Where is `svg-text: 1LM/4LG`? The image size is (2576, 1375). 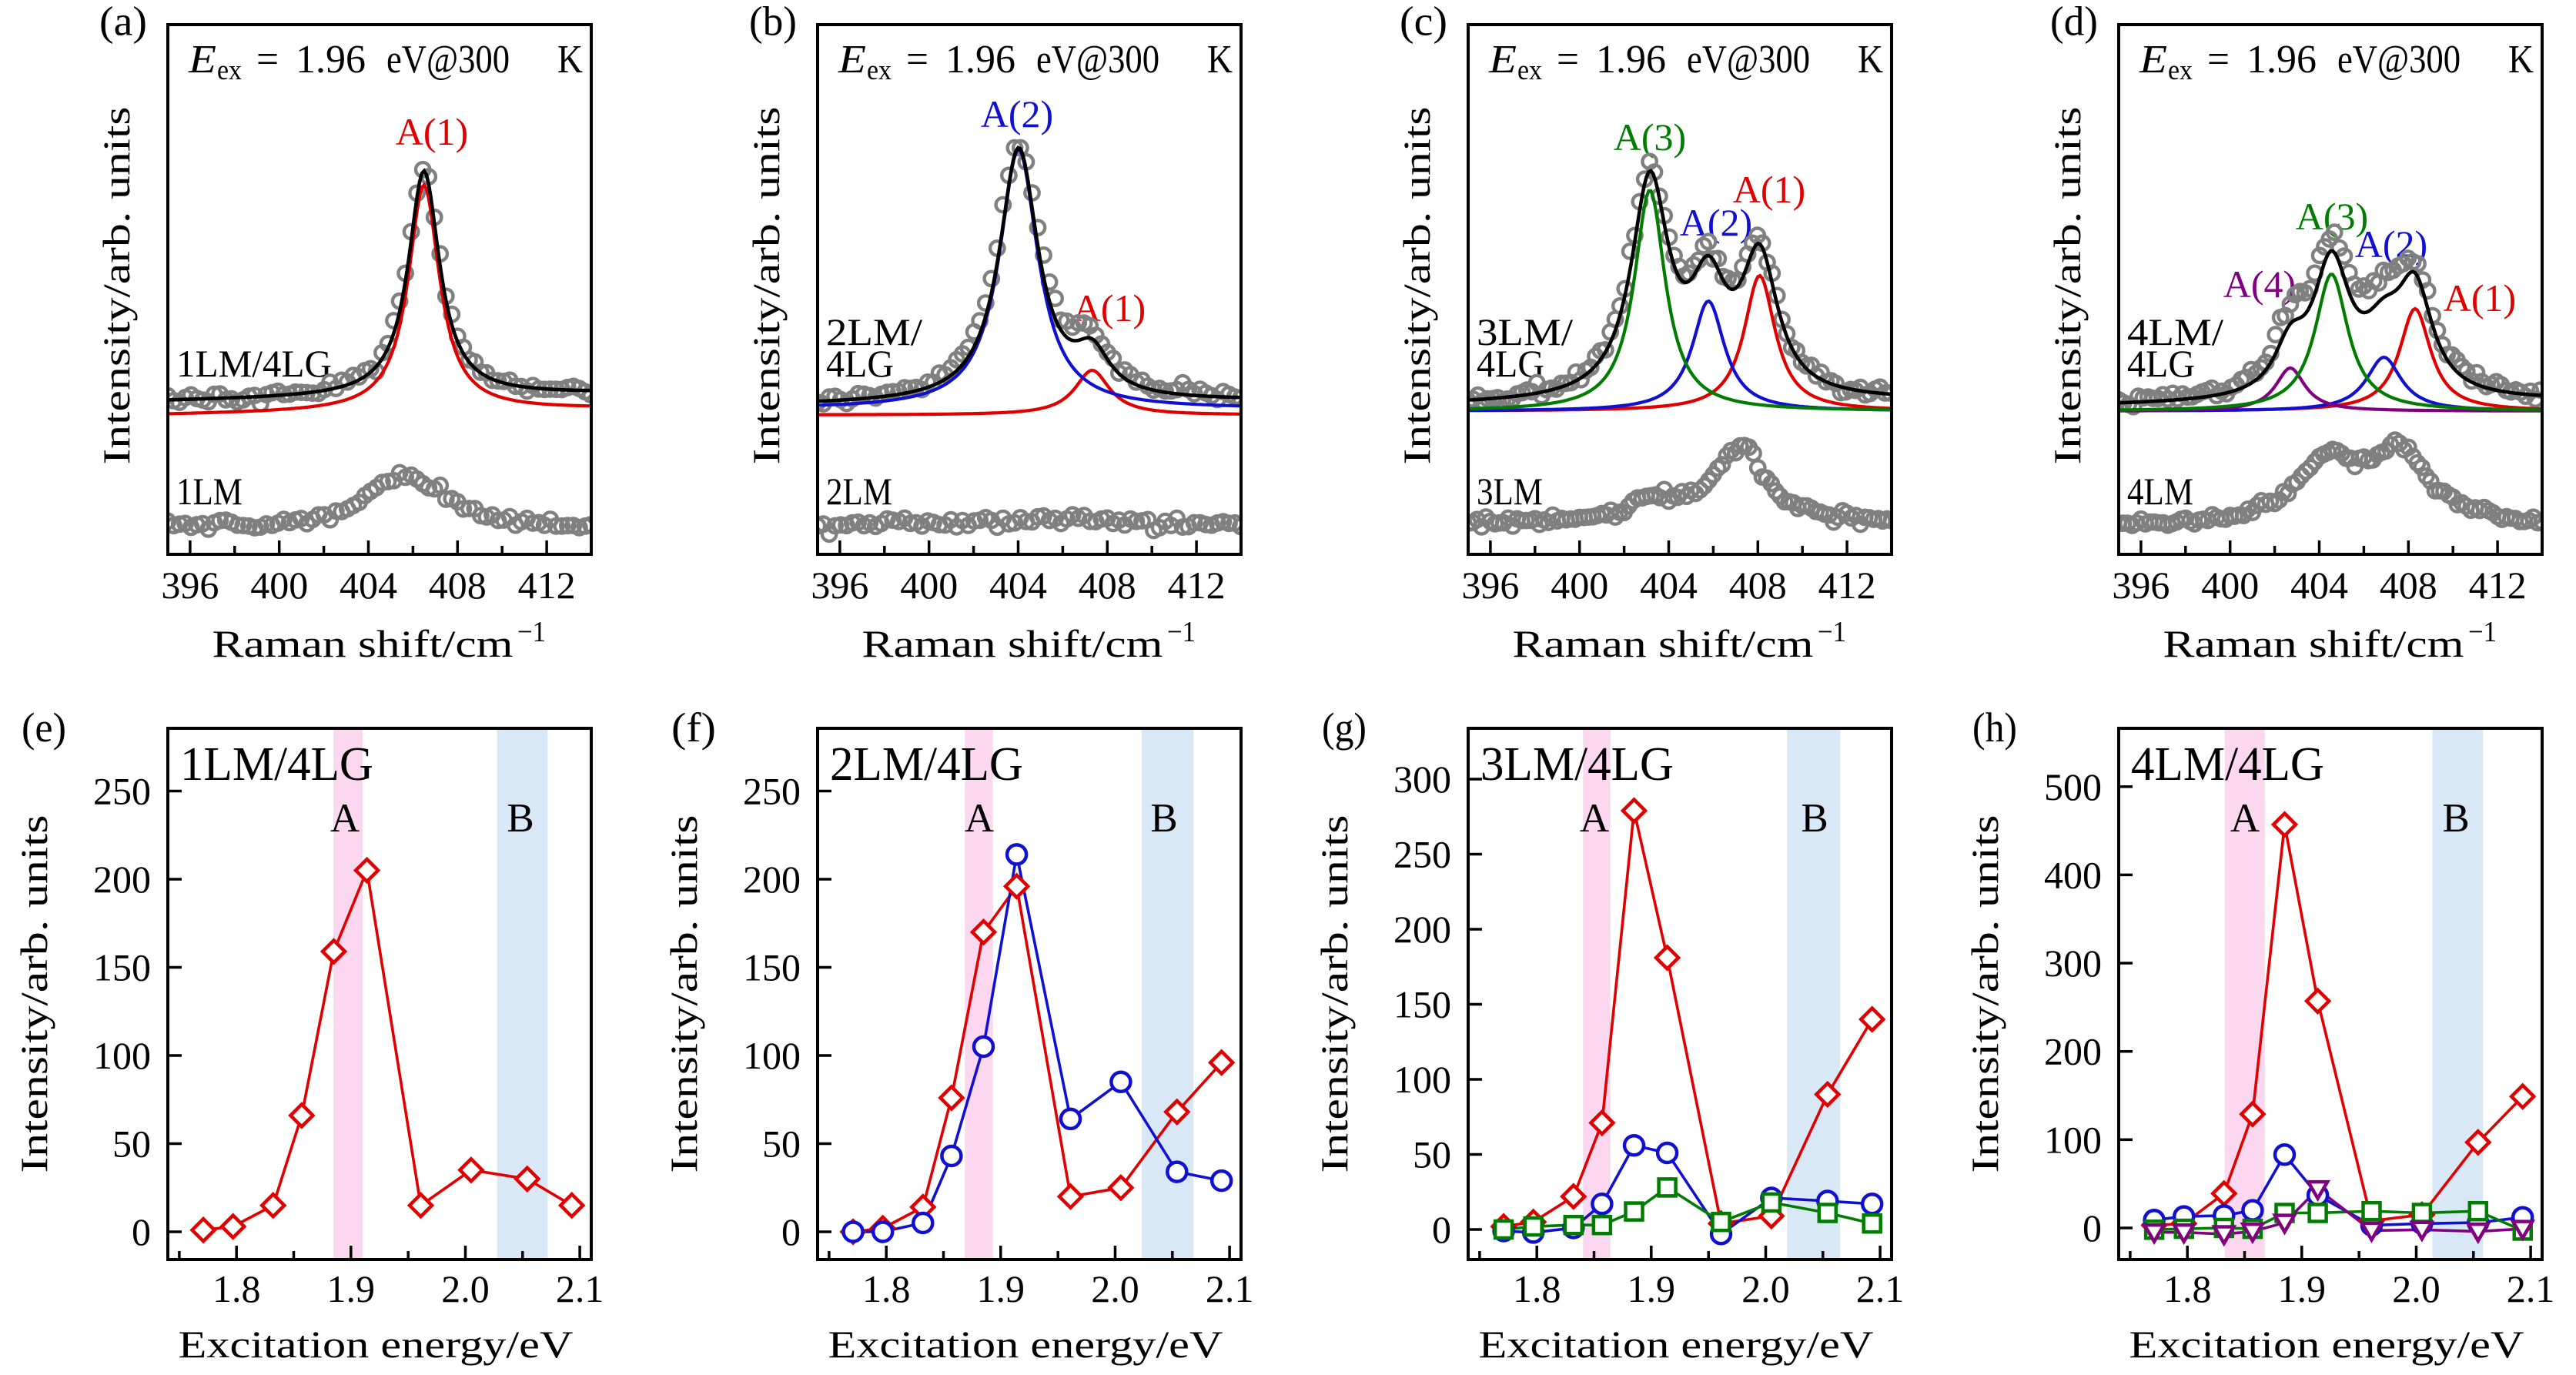 svg-text: 1LM/4LG is located at coordinates (277, 764).